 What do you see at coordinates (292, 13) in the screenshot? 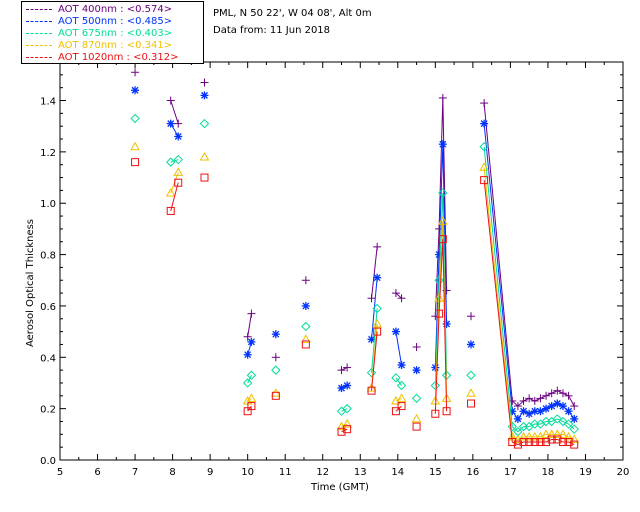
I see `station-info: PML, N 50 22', W 04 08', Alt 0m` at bounding box center [292, 13].